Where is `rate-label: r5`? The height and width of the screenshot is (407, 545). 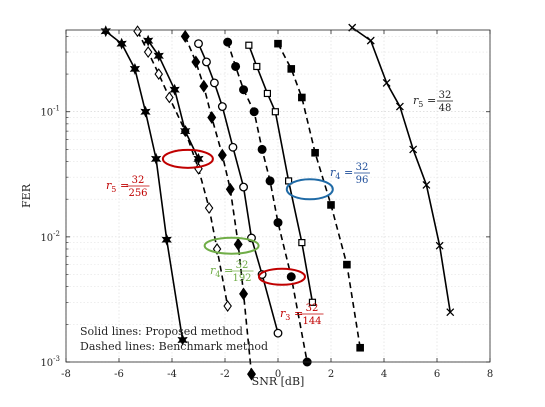 rate-label: r5 is located at coordinates (111, 186).